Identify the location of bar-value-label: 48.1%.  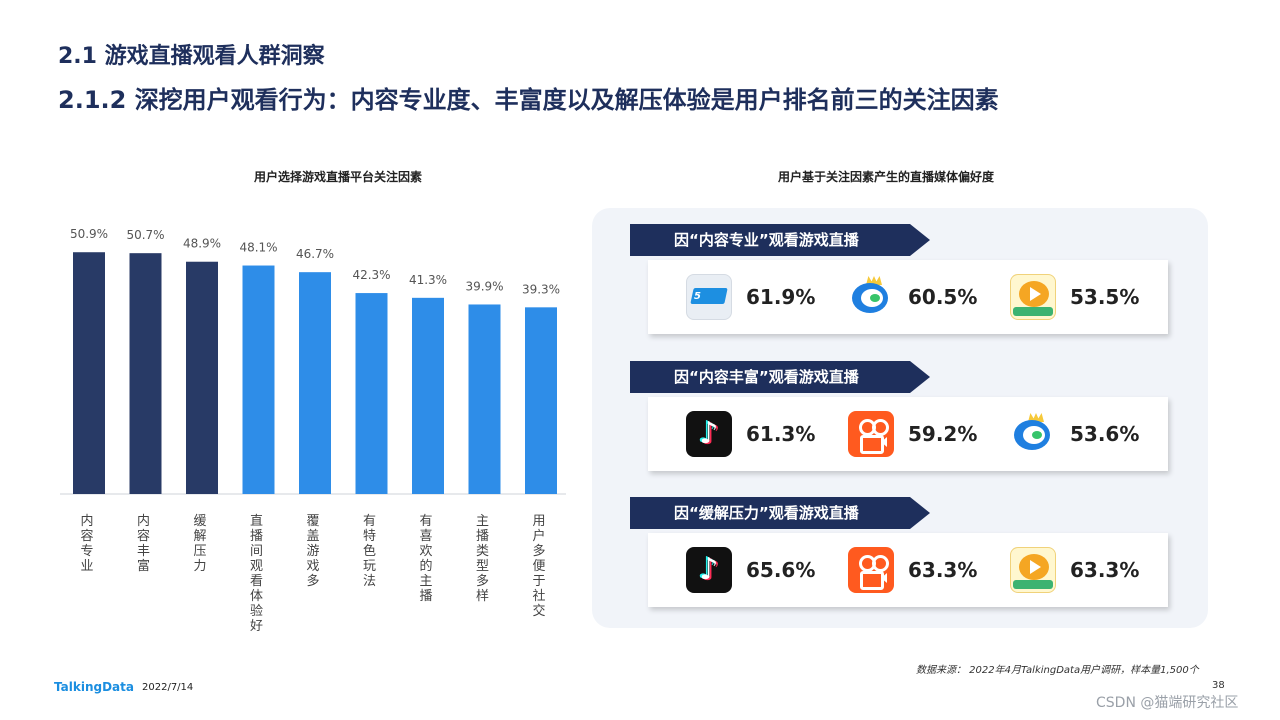
(258, 248).